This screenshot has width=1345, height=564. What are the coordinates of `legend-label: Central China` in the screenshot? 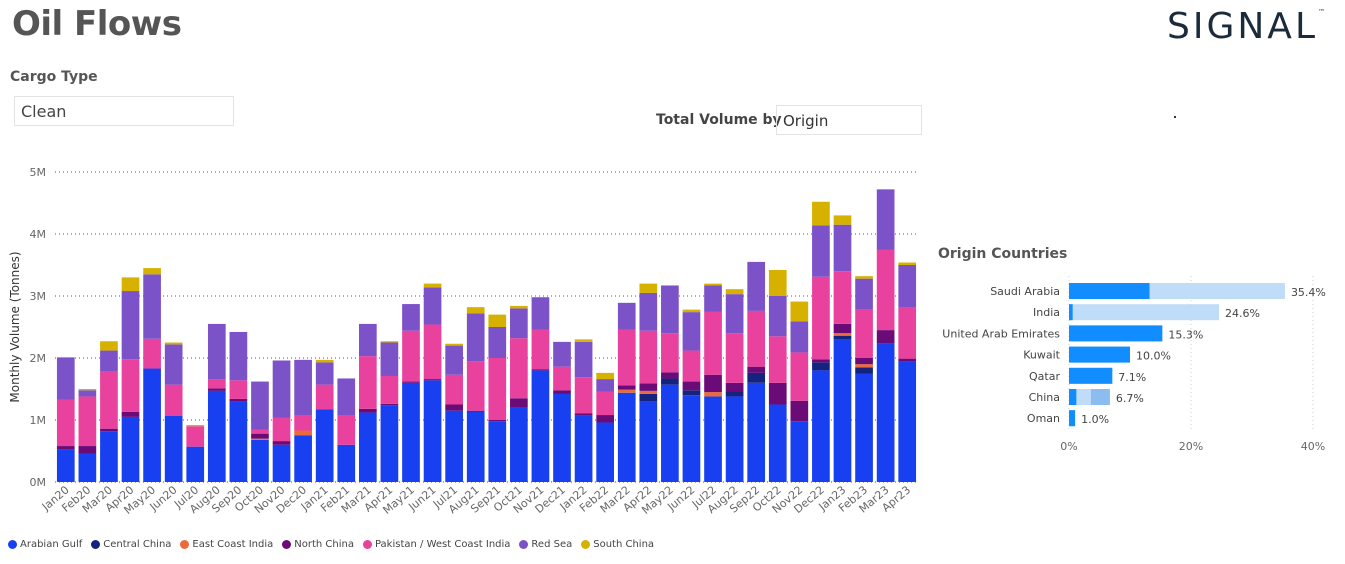 It's located at (137, 544).